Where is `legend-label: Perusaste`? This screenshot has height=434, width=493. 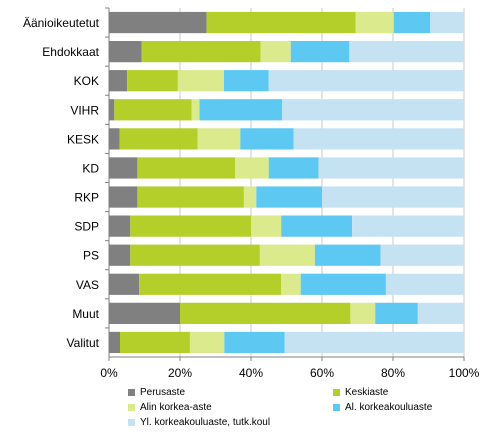 legend-label: Perusaste is located at coordinates (163, 392).